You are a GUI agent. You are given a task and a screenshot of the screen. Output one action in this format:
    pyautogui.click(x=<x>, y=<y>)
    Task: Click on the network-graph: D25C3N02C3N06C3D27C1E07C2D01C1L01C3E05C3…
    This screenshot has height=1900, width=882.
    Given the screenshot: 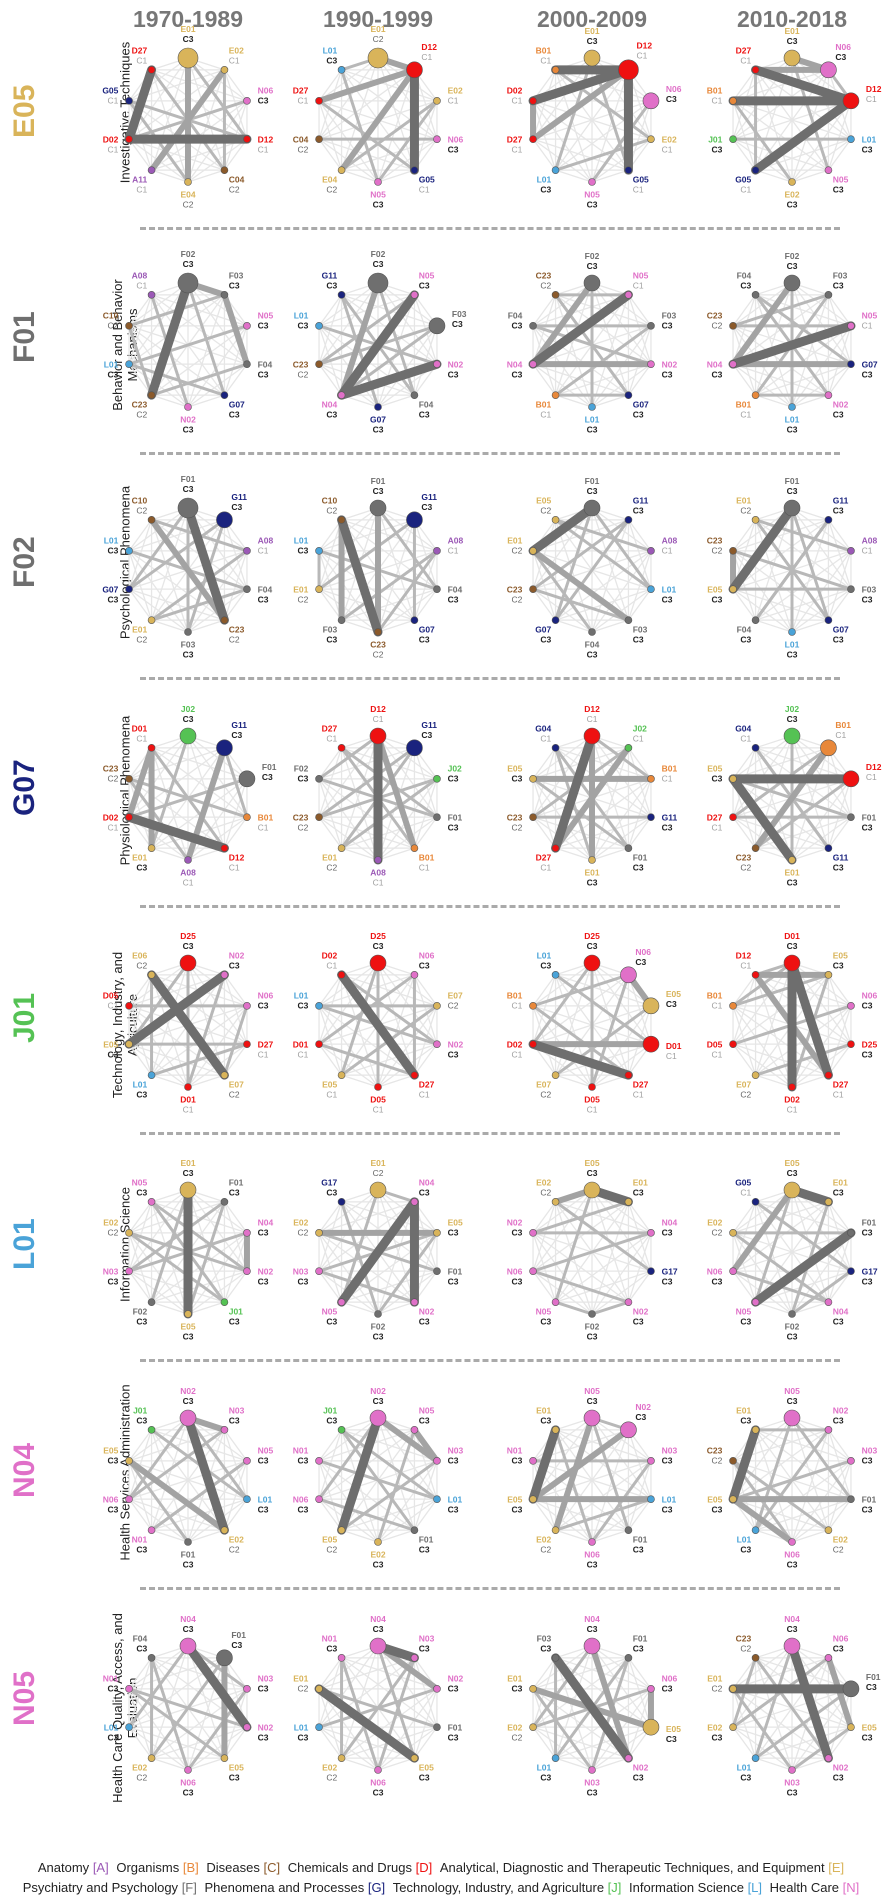 What is the action you would take?
    pyautogui.click(x=188, y=1023)
    